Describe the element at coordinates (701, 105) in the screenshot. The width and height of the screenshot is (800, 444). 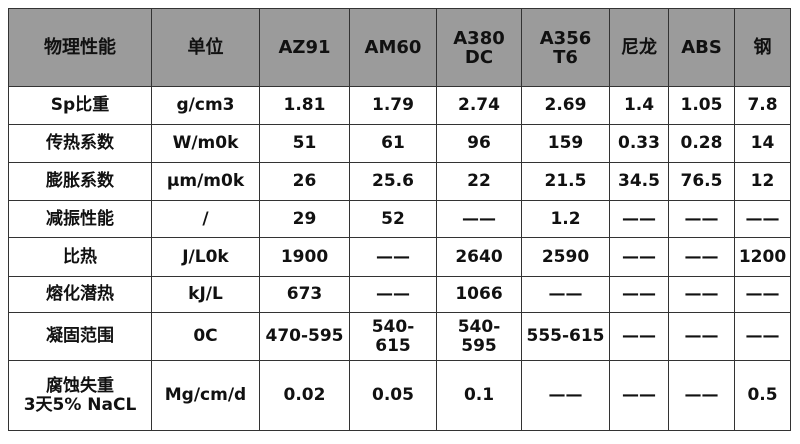
I see `value-cell: 1.05` at that location.